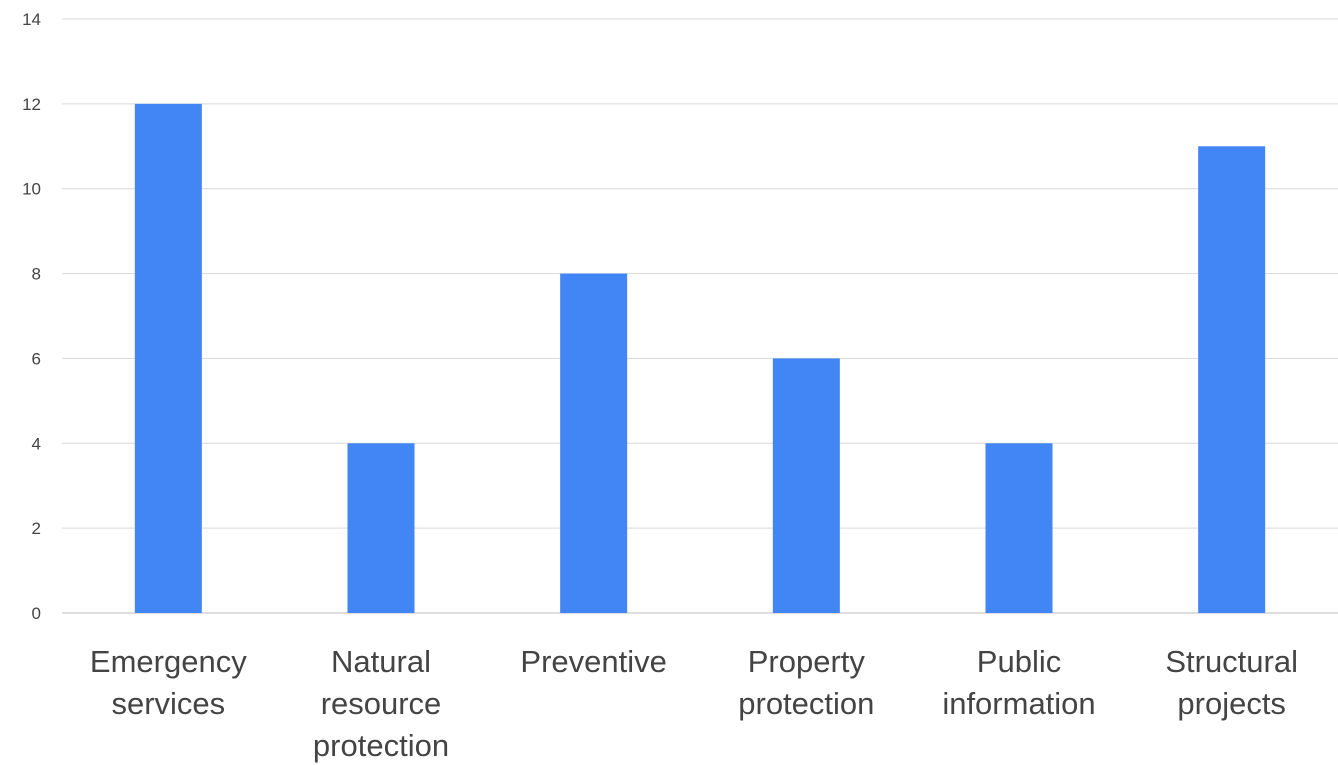  What do you see at coordinates (1231, 682) in the screenshot?
I see `x-category-label: Structural projects` at bounding box center [1231, 682].